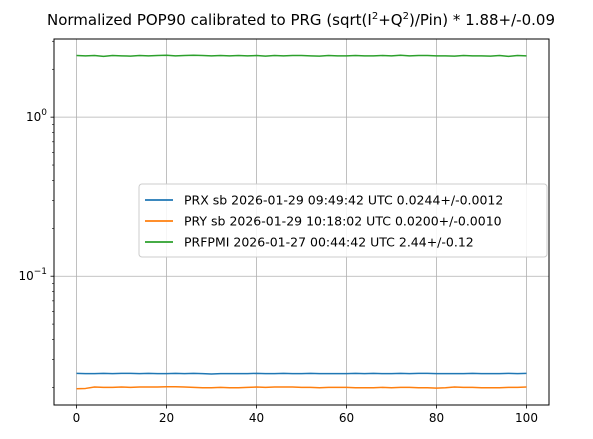  What do you see at coordinates (36, 116) in the screenshot?
I see `y-tick-label: 10⁰` at bounding box center [36, 116].